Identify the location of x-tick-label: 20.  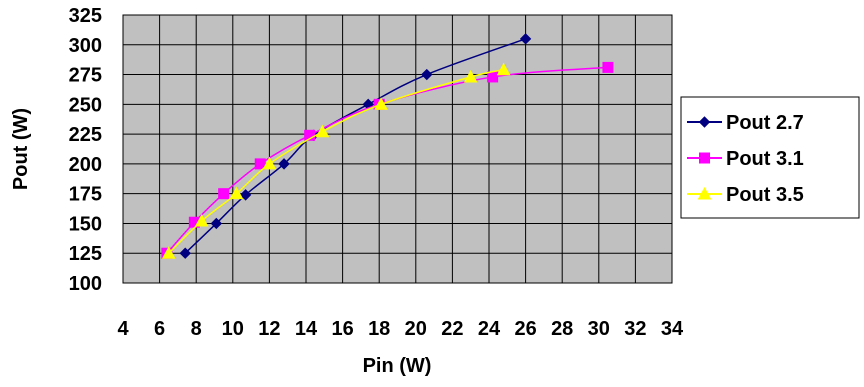
(416, 329).